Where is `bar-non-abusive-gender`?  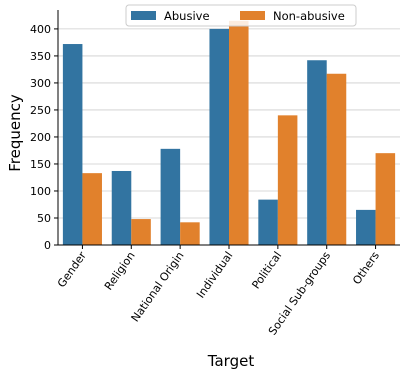
bar-non-abusive-gender is located at coordinates (92, 209).